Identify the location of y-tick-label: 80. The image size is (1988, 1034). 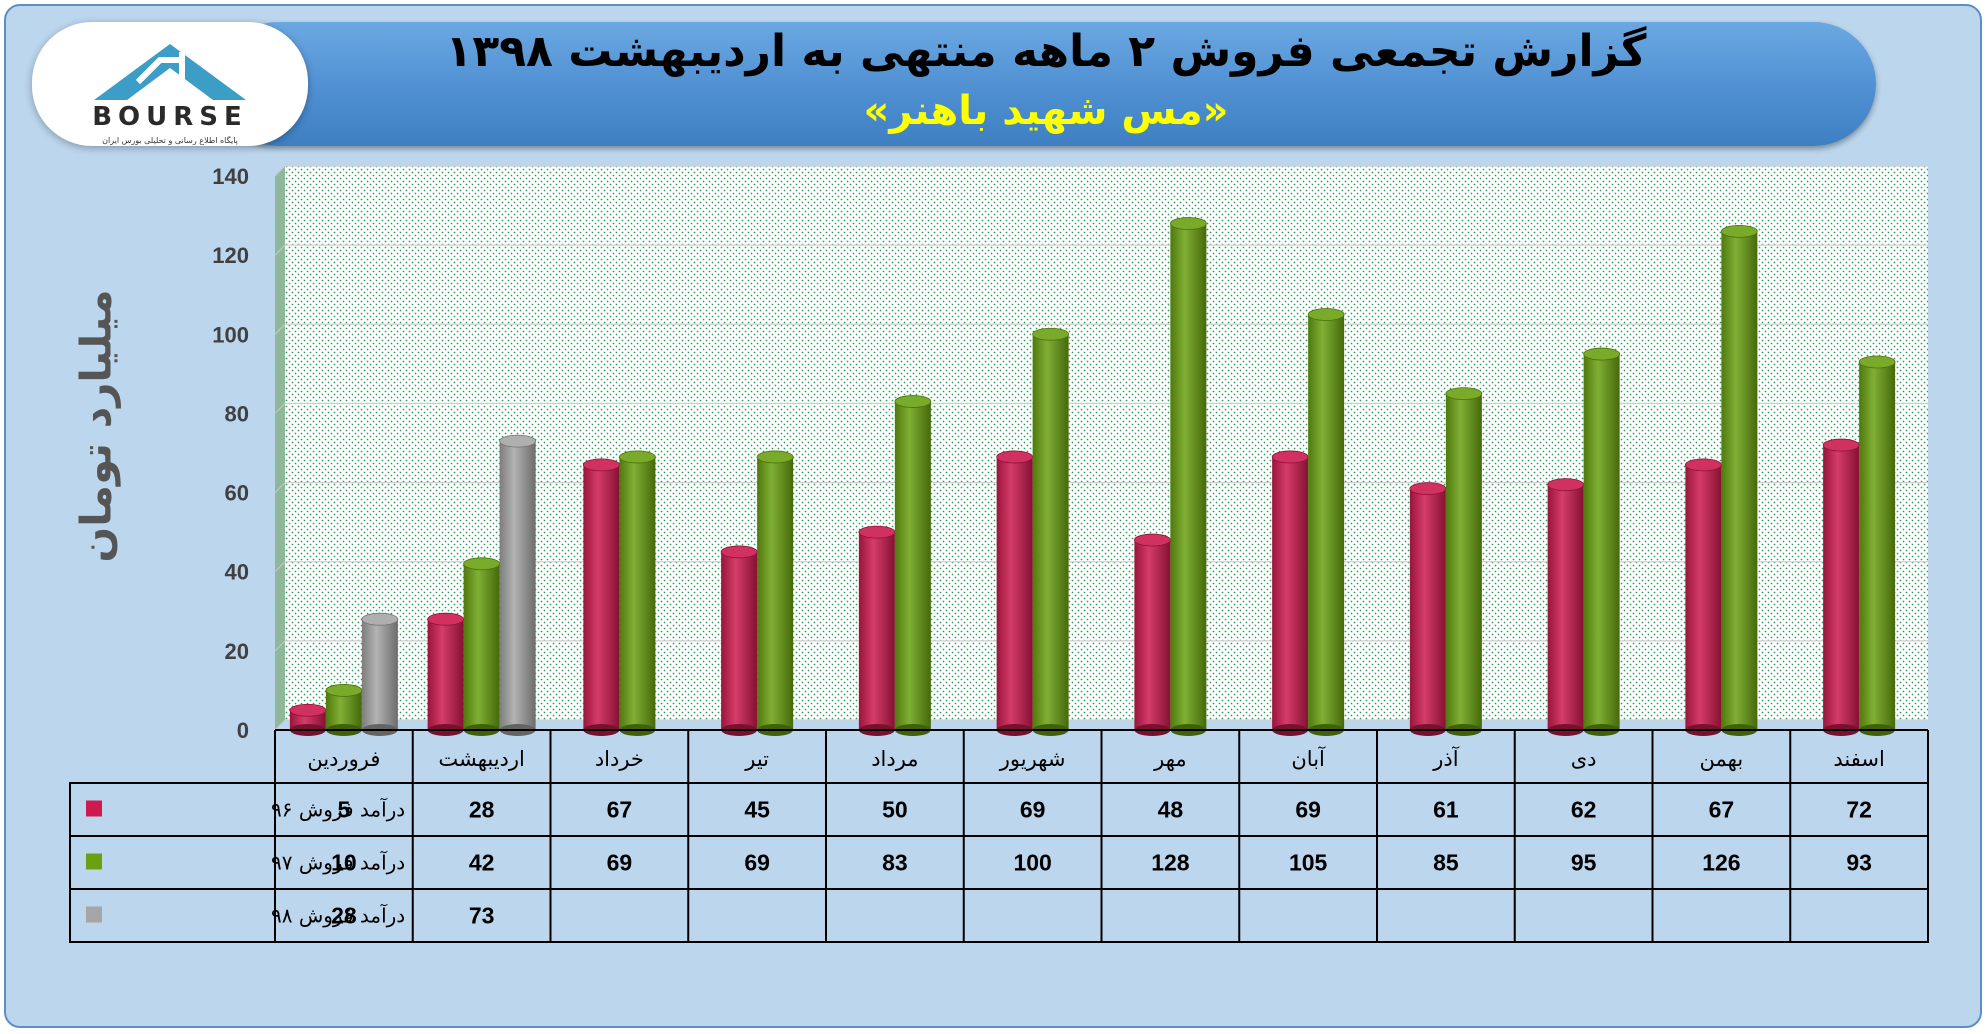
(237, 413).